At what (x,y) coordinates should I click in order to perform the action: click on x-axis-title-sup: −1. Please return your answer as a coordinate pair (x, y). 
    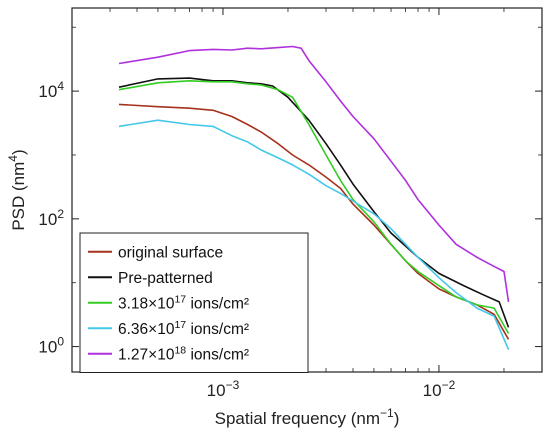
    Looking at the image, I should click on (387, 413).